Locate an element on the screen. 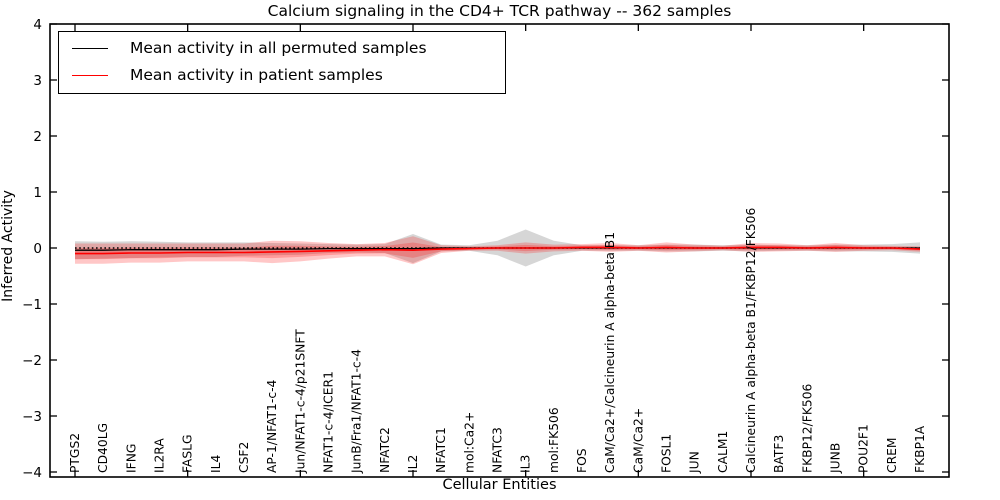  entity-label: FASLG is located at coordinates (188, 453).